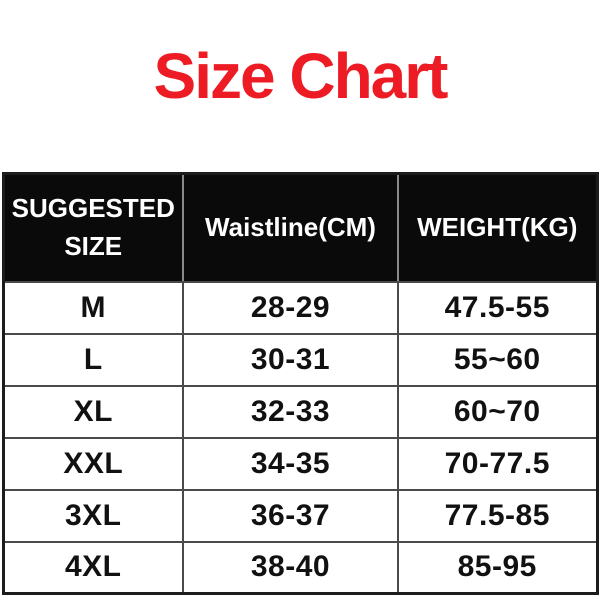 The height and width of the screenshot is (600, 600). I want to click on weight-cell: 70-77.5, so click(497, 463).